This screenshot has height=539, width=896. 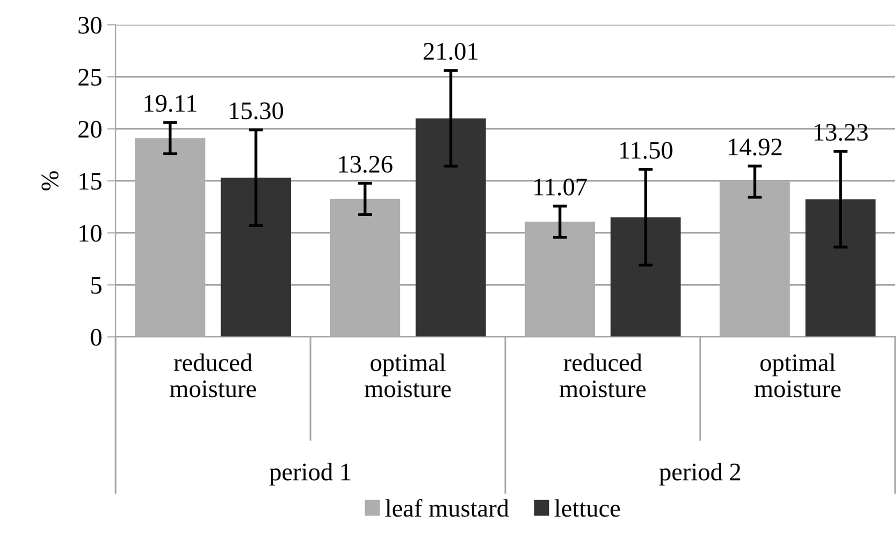 What do you see at coordinates (365, 164) in the screenshot?
I see `data-label: 13.26` at bounding box center [365, 164].